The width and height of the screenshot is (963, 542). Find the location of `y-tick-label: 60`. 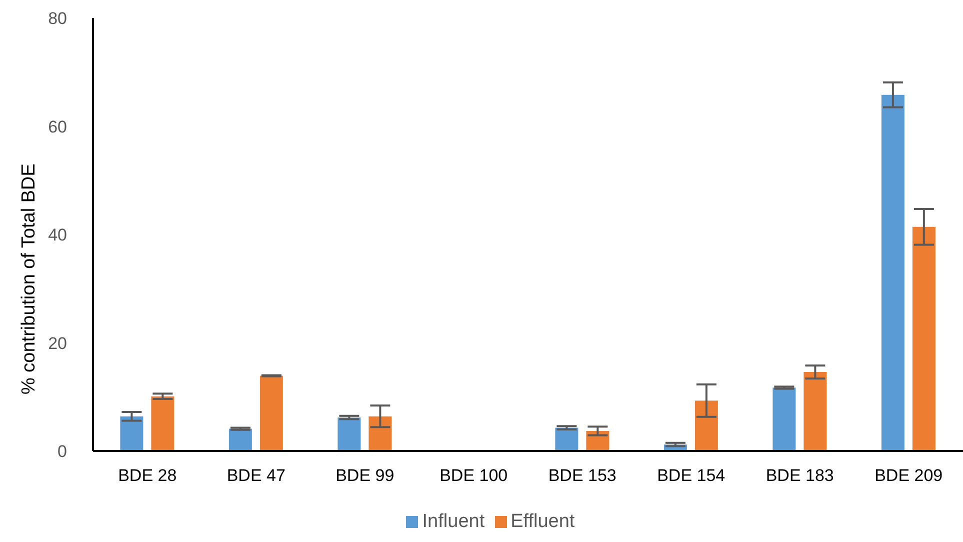

y-tick-label: 60 is located at coordinates (57, 126).